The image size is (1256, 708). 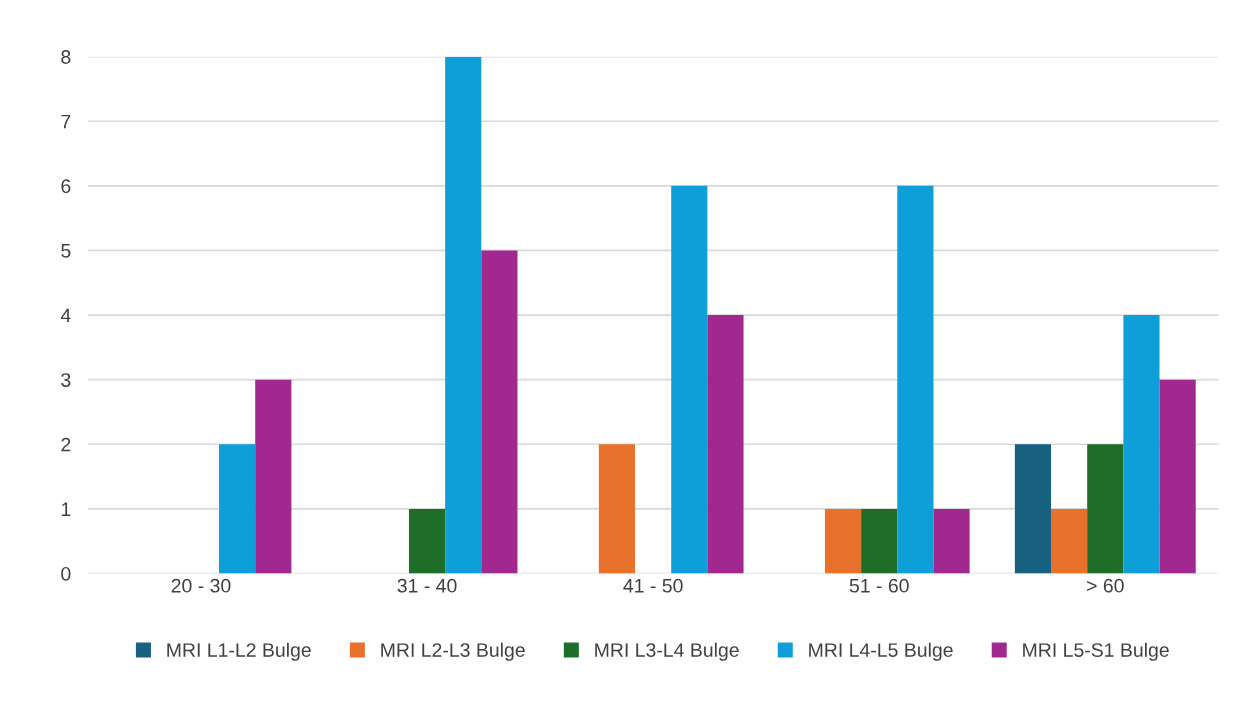 I want to click on legend-label: MRI L1-L2 Bulge, so click(x=239, y=651).